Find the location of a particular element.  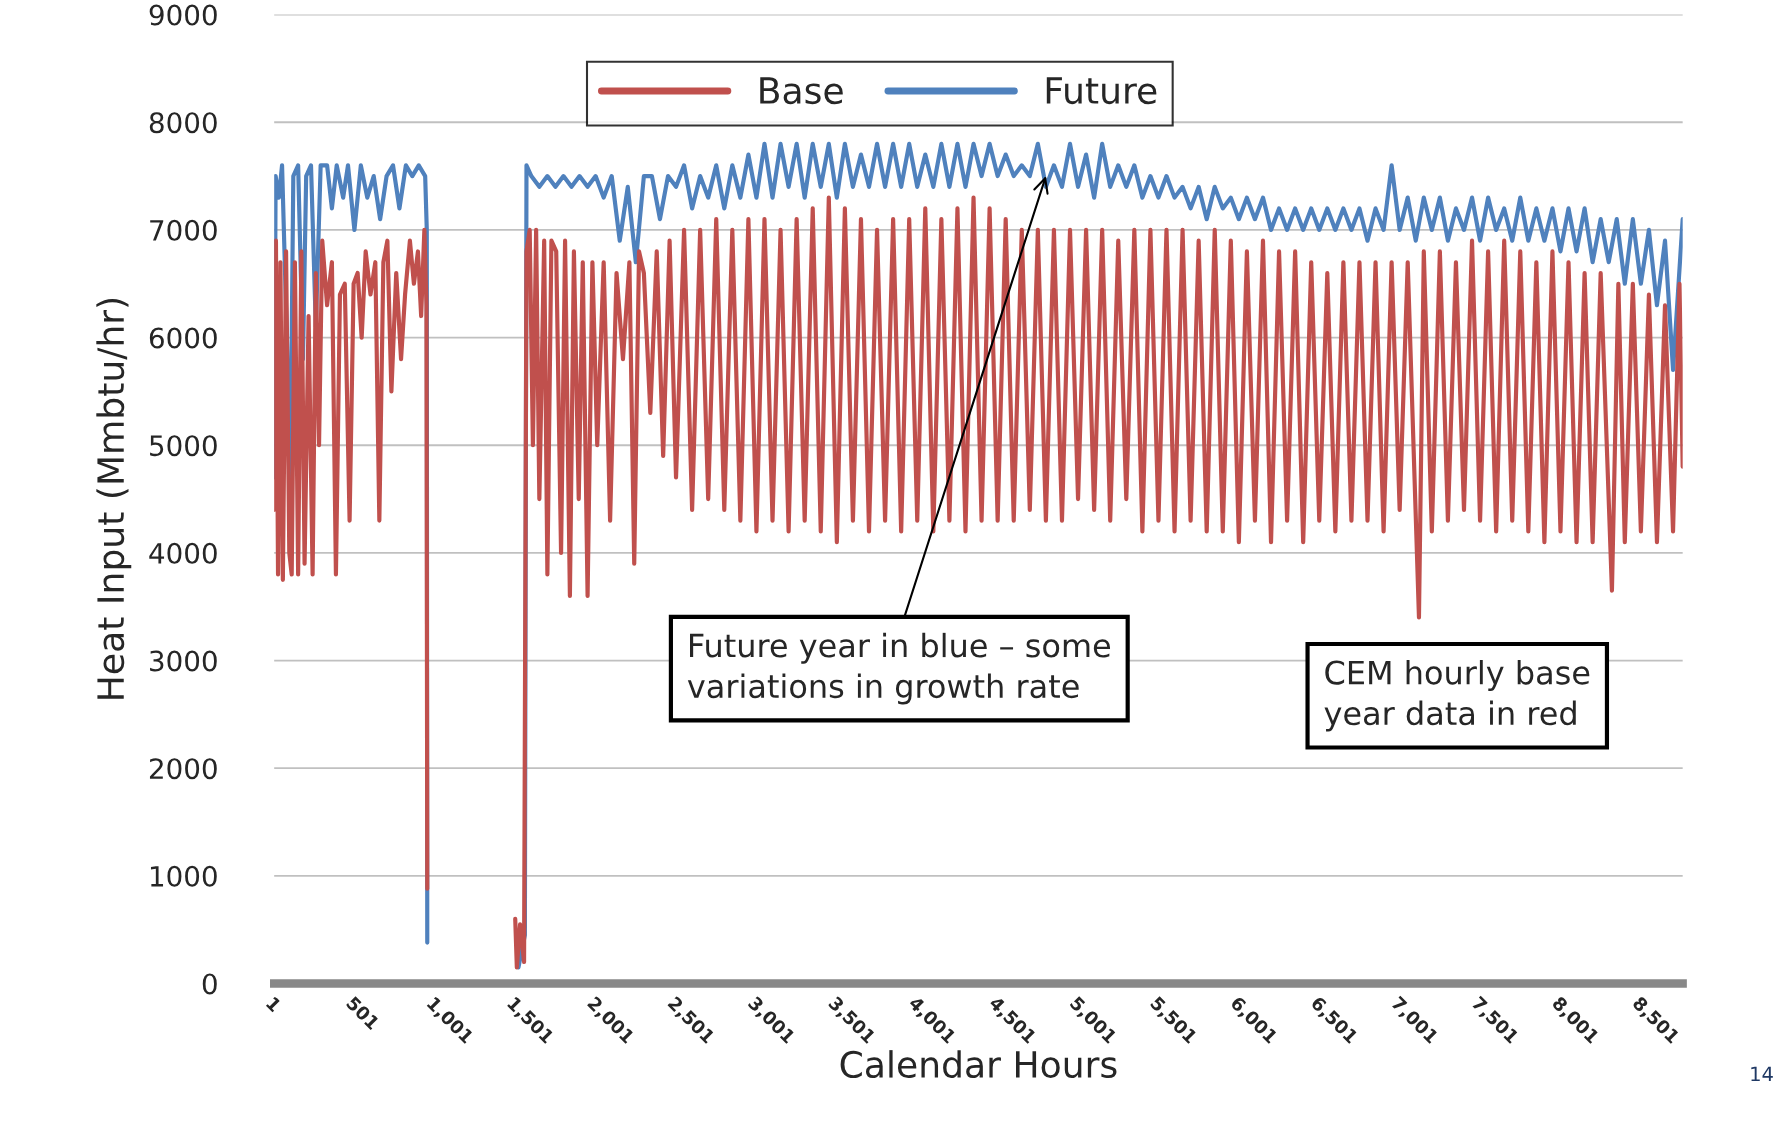

y-tick-label: 9000 is located at coordinates (183, 15).